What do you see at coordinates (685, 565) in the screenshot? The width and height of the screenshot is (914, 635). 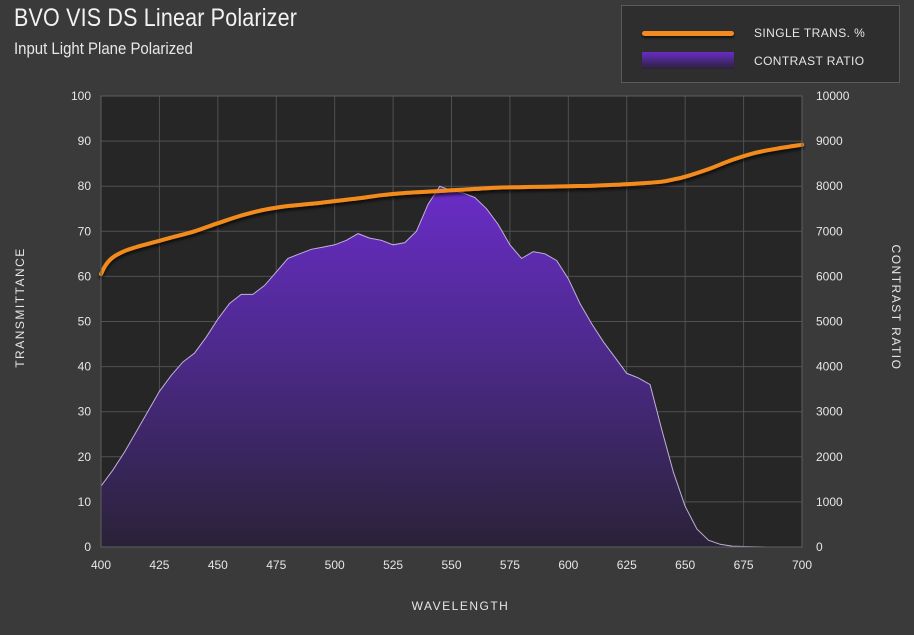 I see `x-tick-label: 650` at bounding box center [685, 565].